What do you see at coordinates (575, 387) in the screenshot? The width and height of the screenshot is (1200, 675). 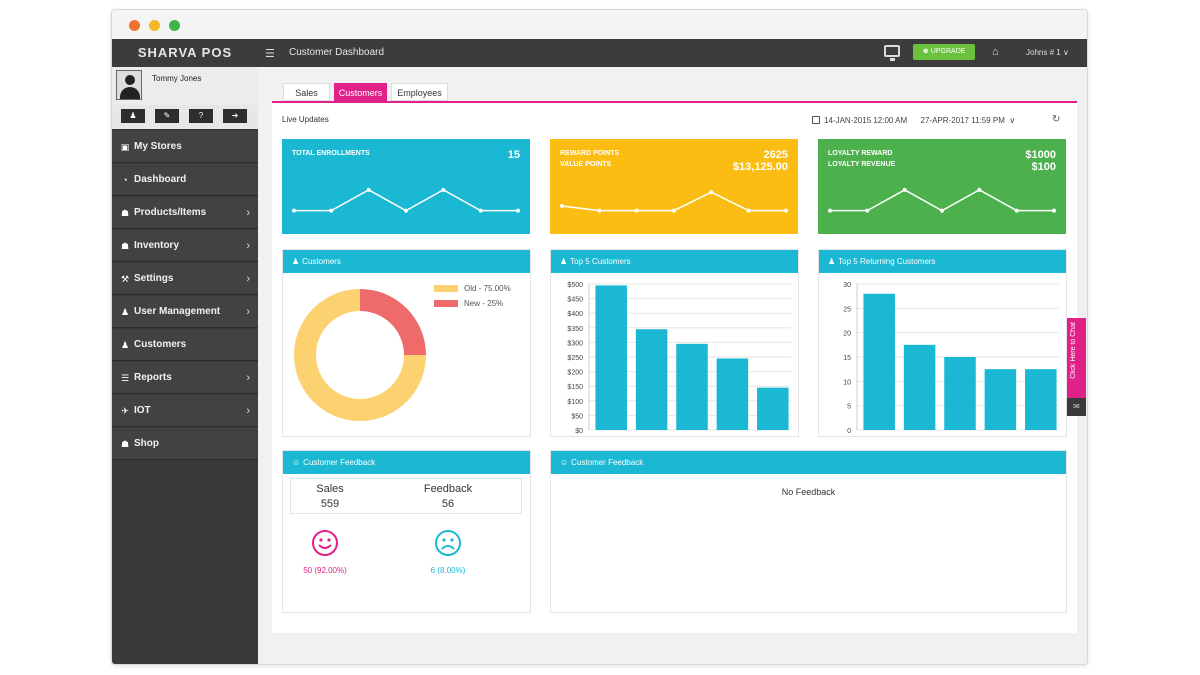 I see `y-tick-label: $150` at bounding box center [575, 387].